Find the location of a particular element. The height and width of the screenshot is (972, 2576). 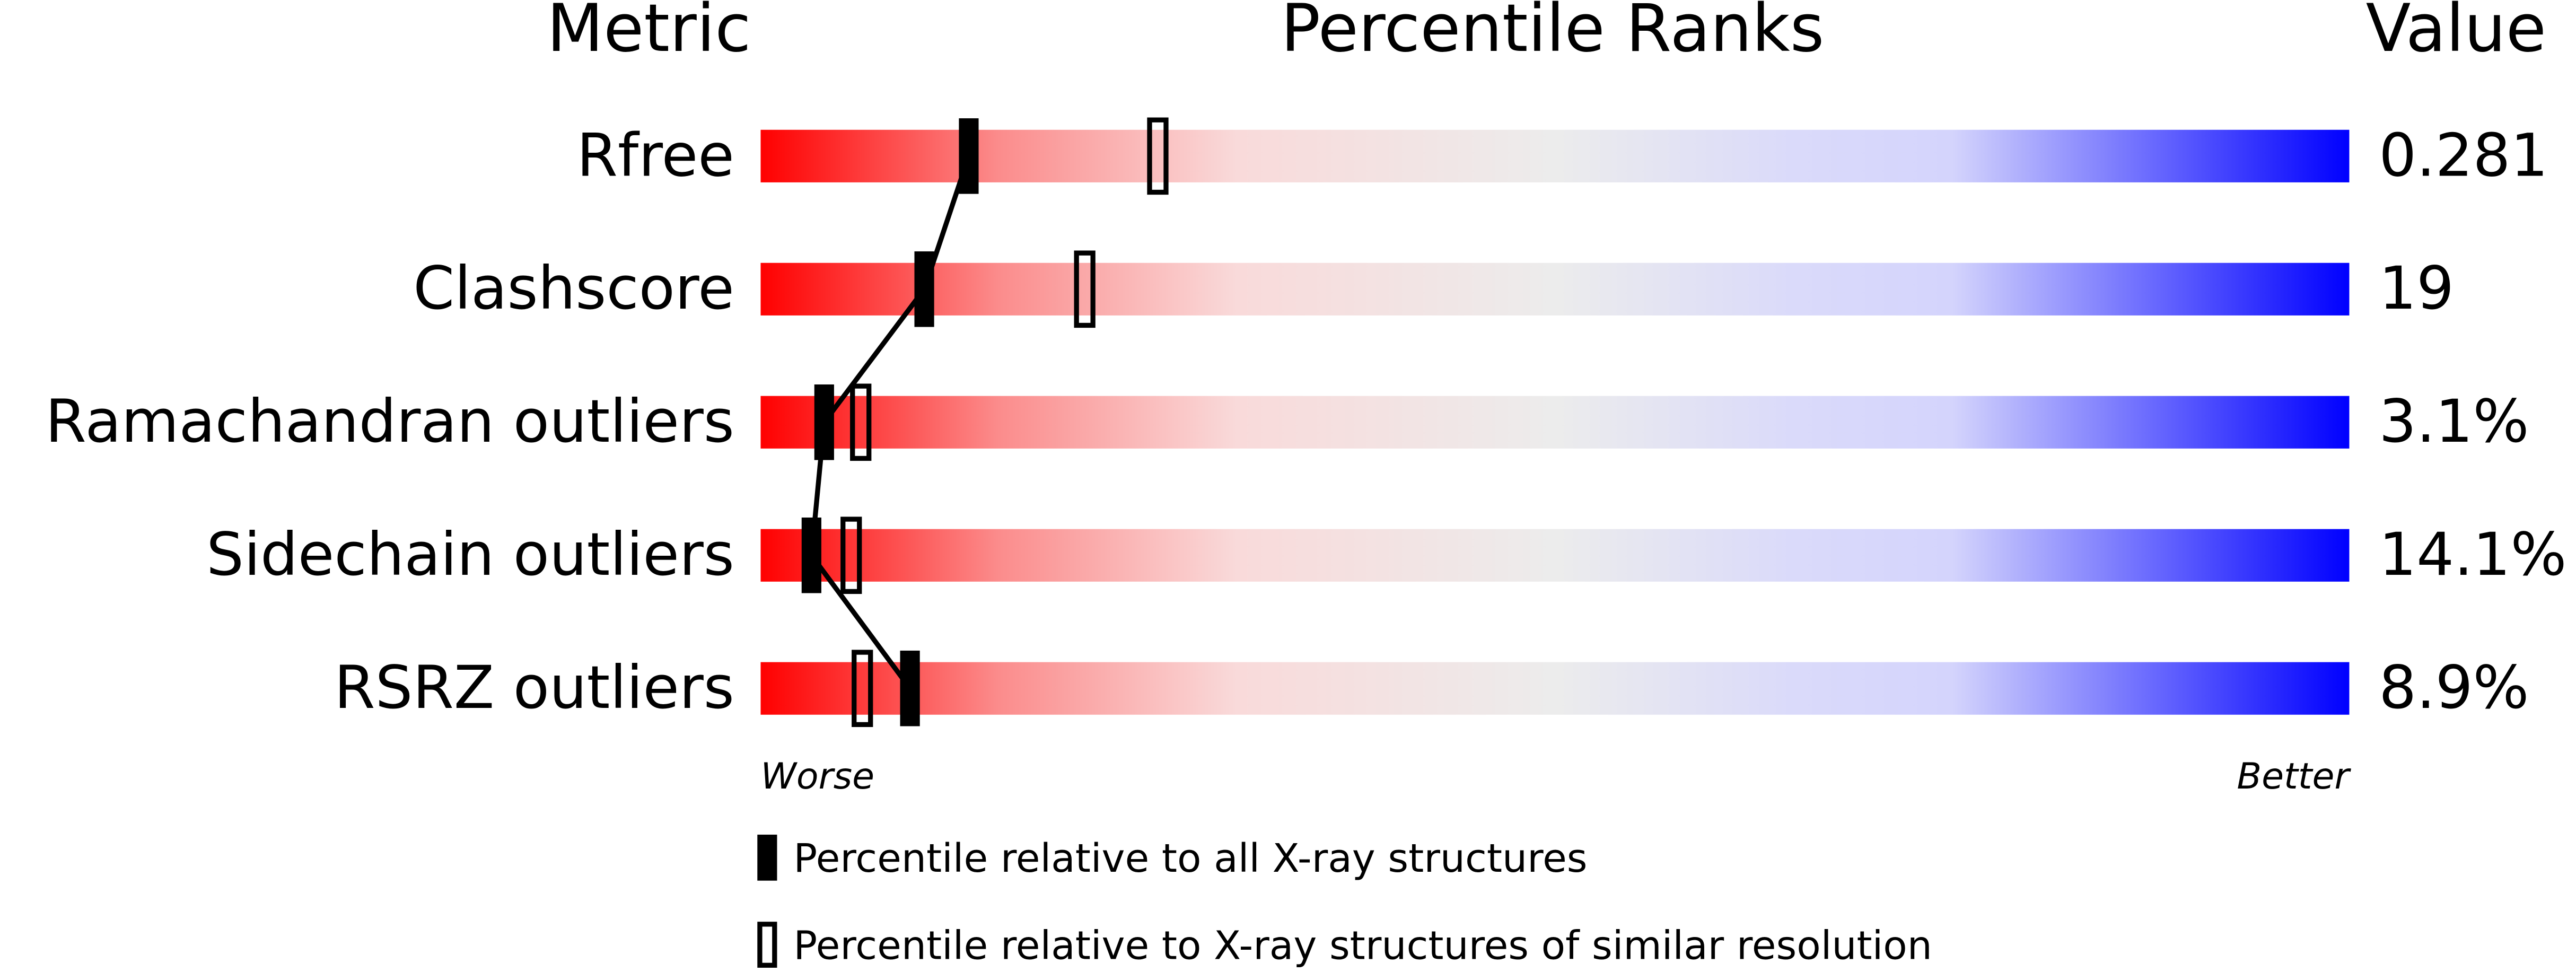

axis-end-better: Better is located at coordinates (2294, 777).